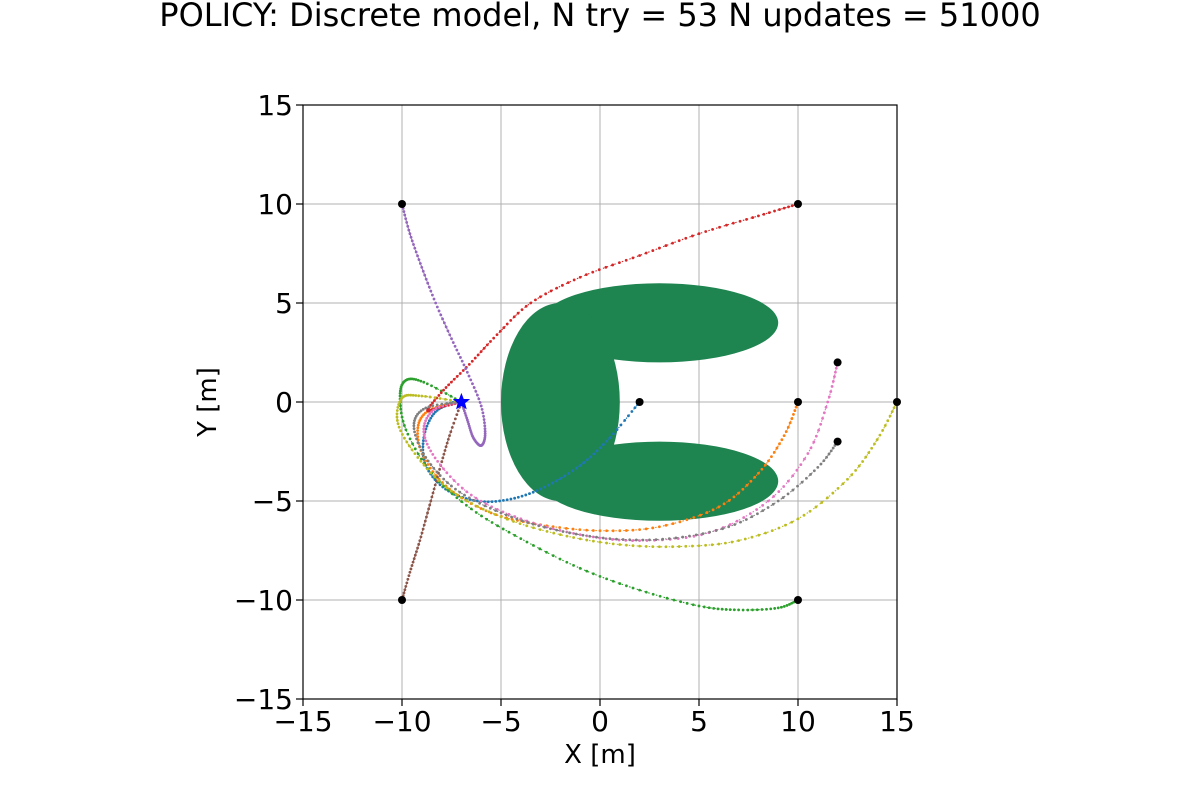 The height and width of the screenshot is (800, 1200). What do you see at coordinates (275, 105) in the screenshot?
I see `y-tick-label: 15` at bounding box center [275, 105].